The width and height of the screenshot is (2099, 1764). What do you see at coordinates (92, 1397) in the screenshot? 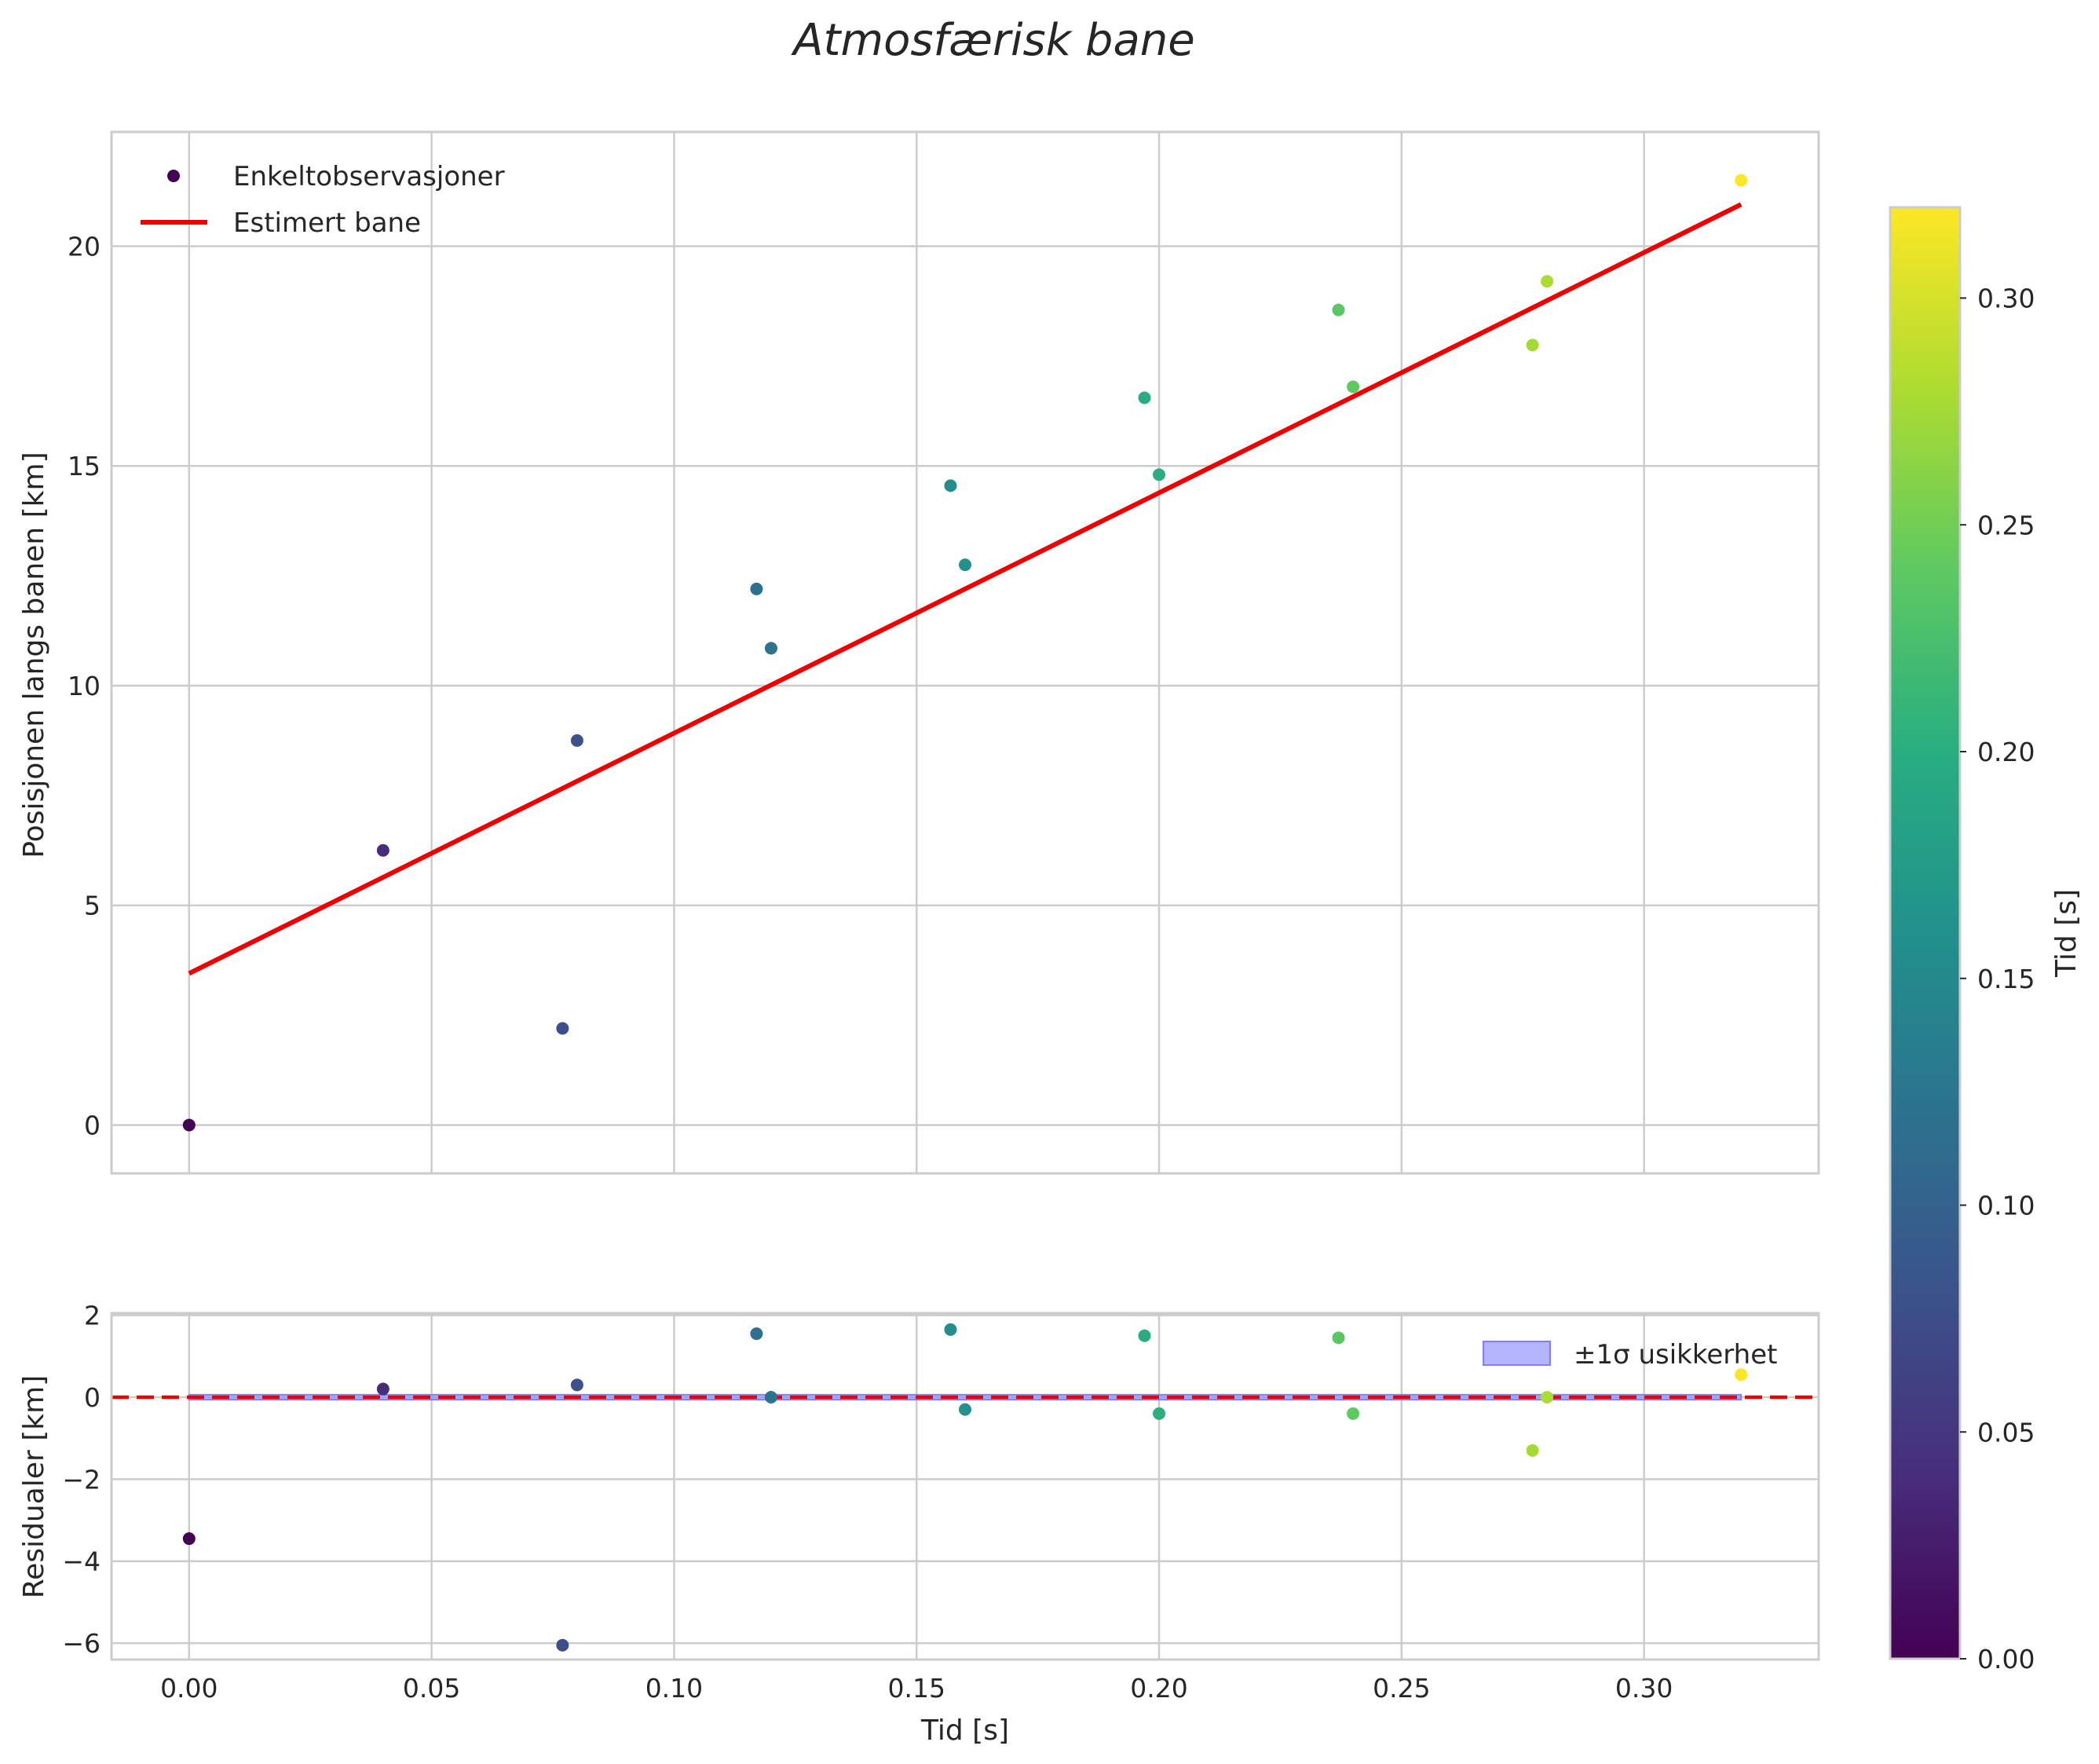
I see `bottom-y-tick-label: 0` at bounding box center [92, 1397].